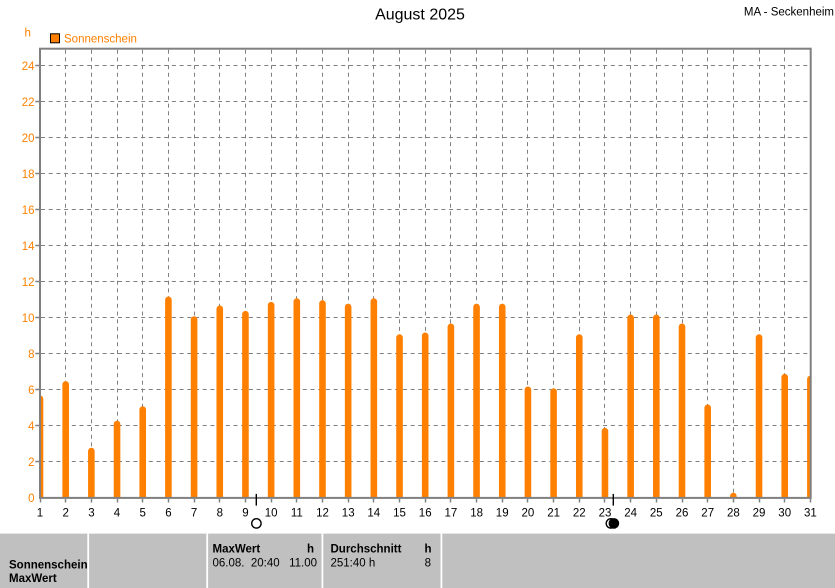 The width and height of the screenshot is (835, 588). I want to click on svg-text: Durchschnitt, so click(366, 549).